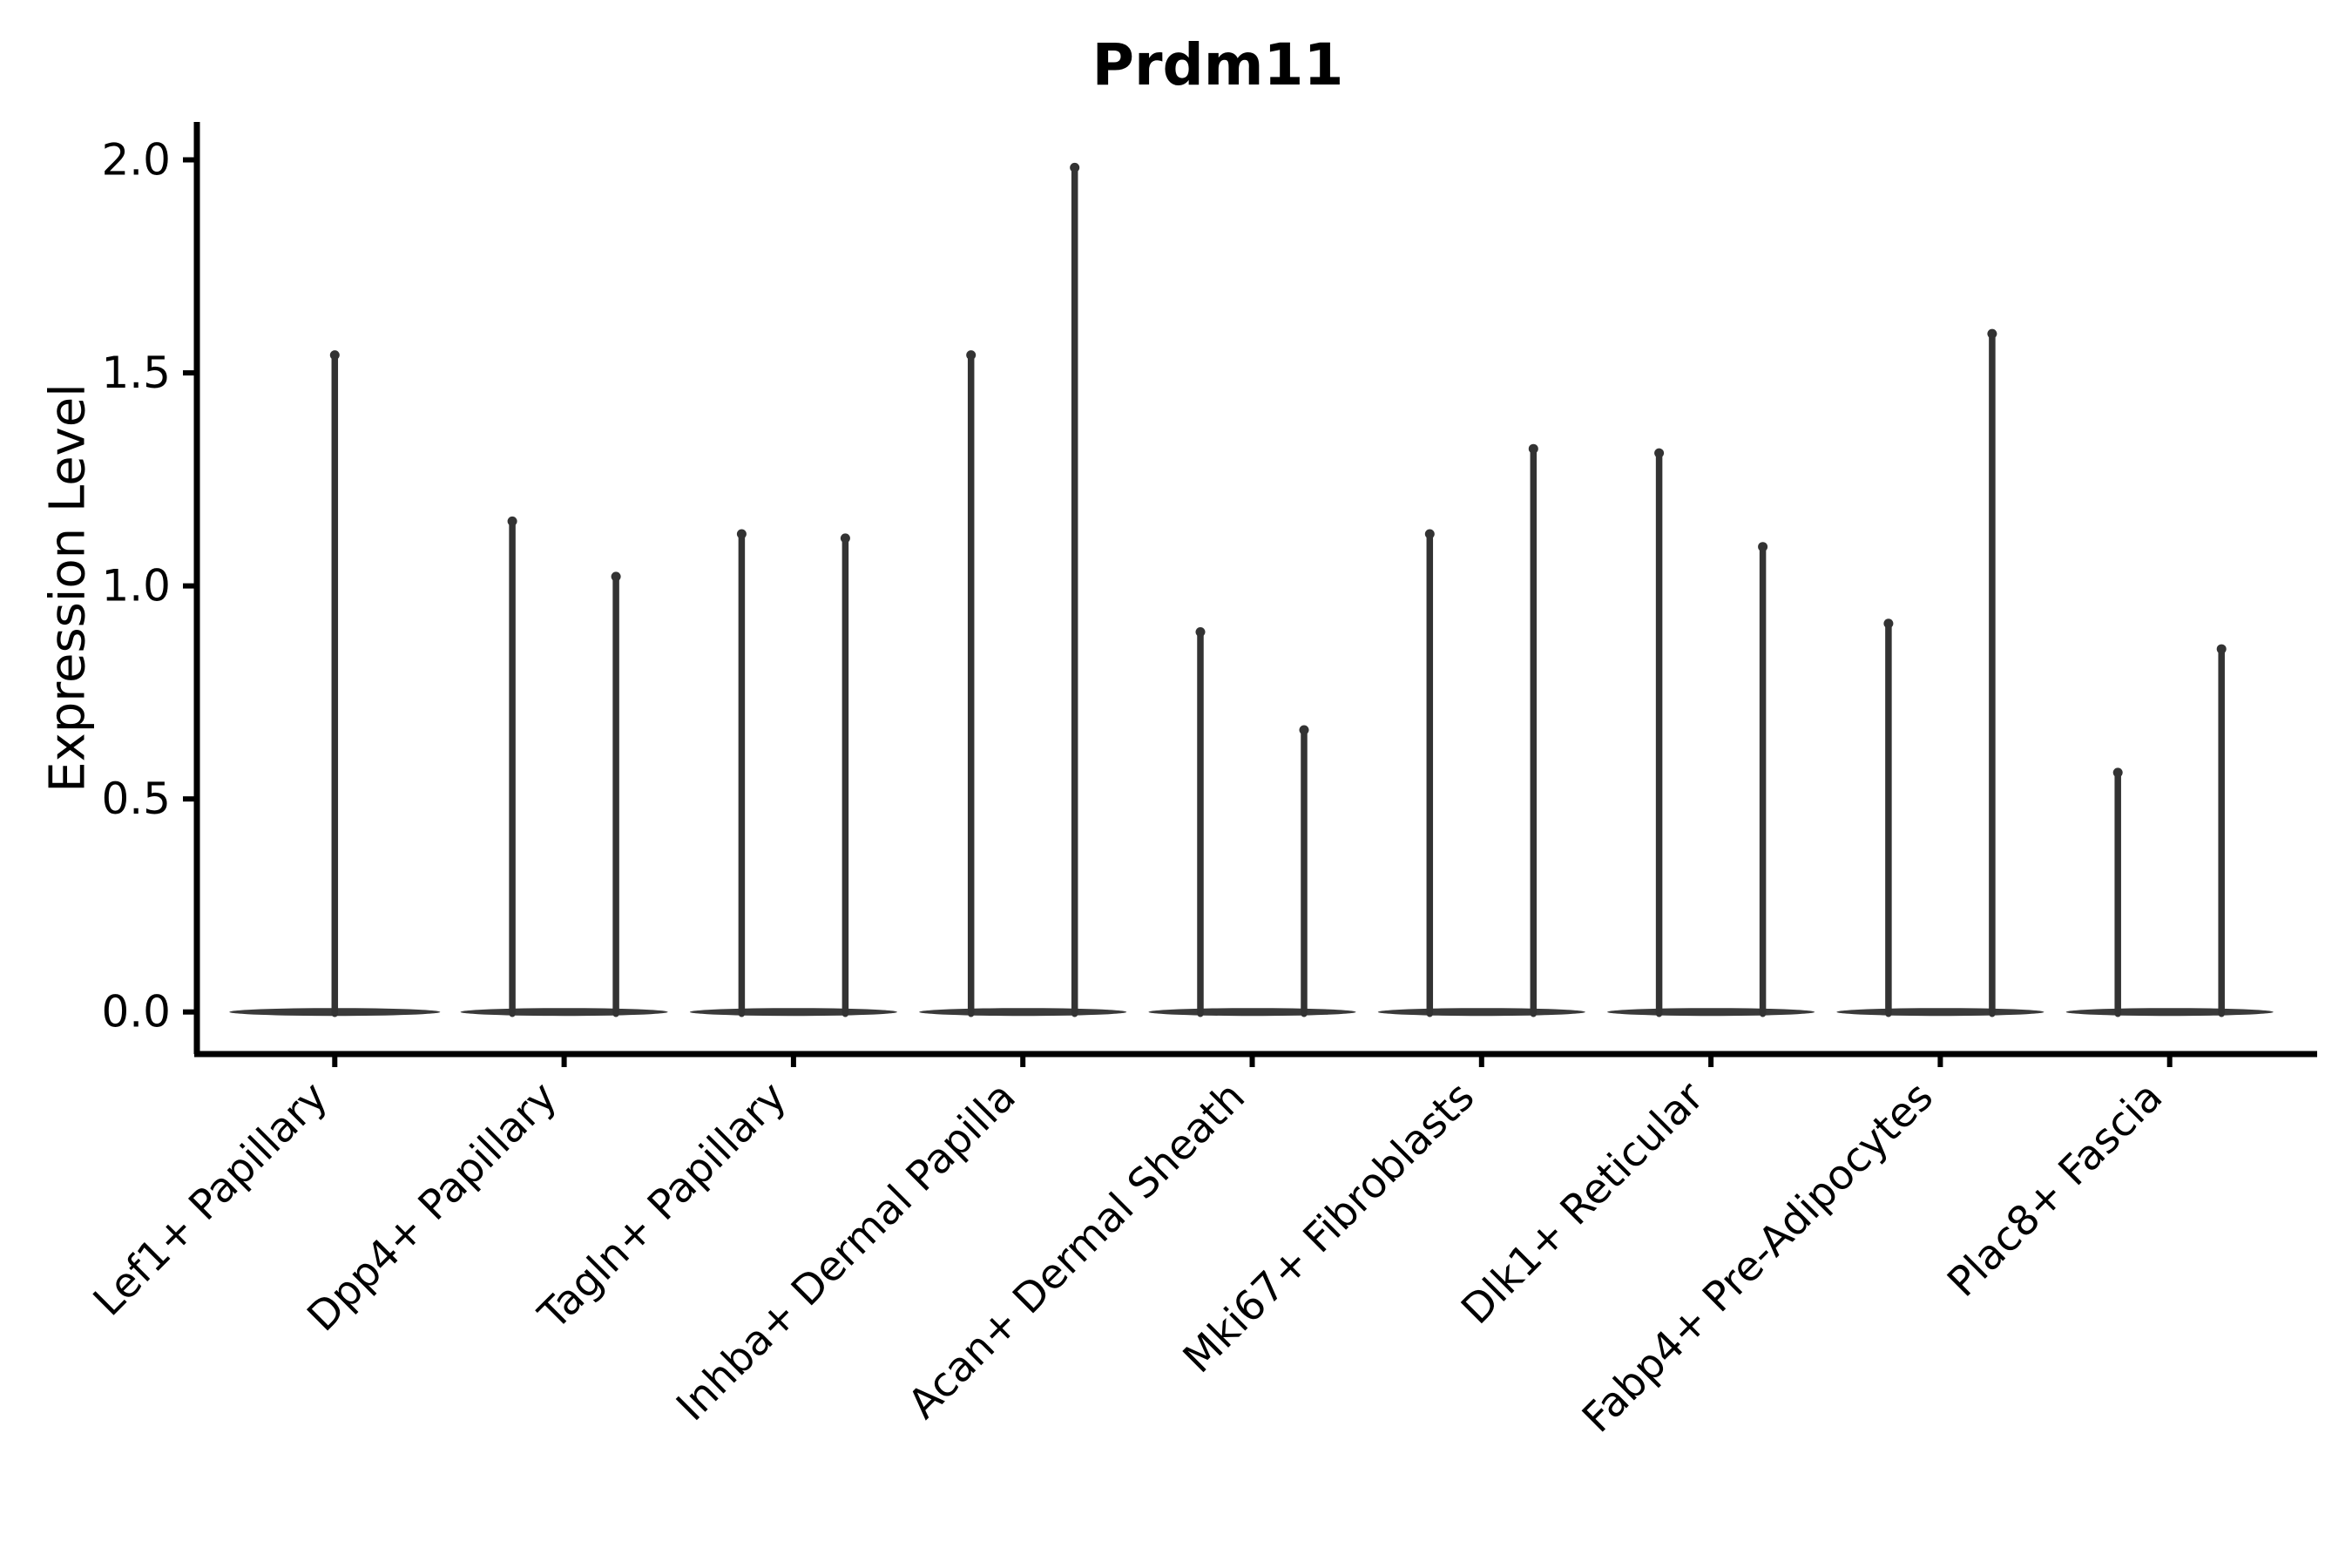 The image size is (2352, 1568). I want to click on x-tick-label: Tagln+ Papillary, so click(662, 1206).